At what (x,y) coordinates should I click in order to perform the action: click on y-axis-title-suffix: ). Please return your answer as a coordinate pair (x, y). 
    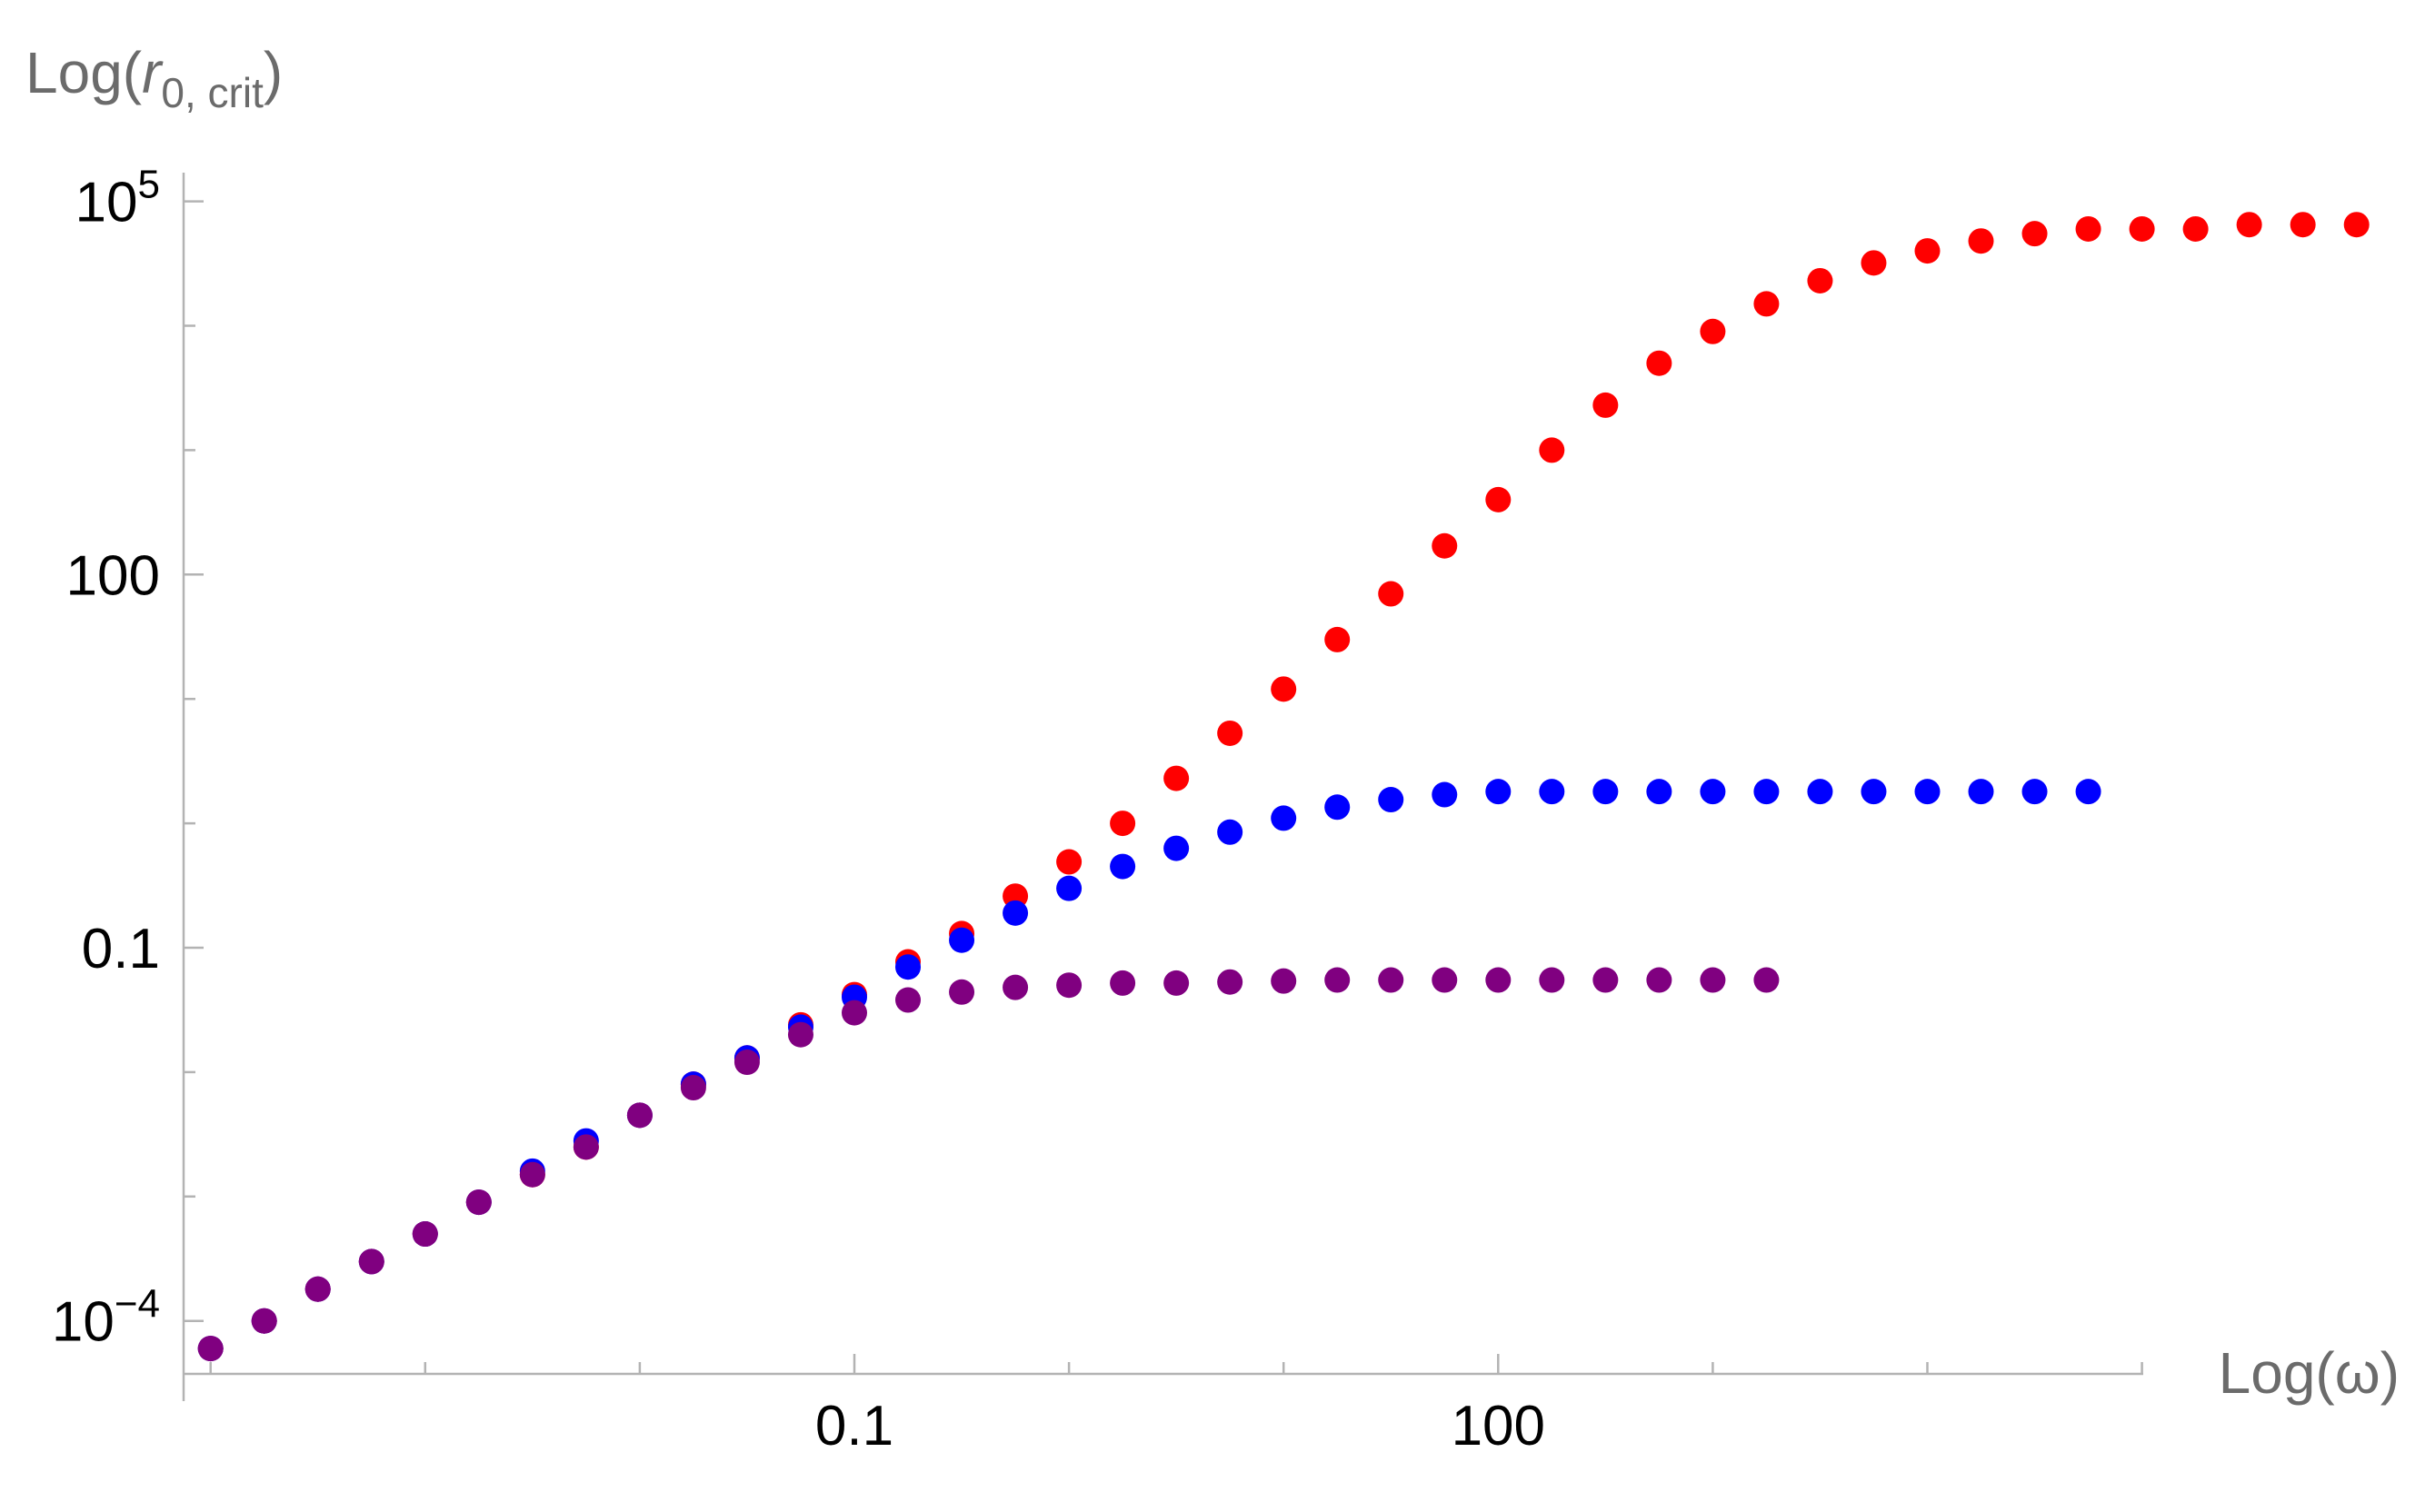
    Looking at the image, I should click on (273, 72).